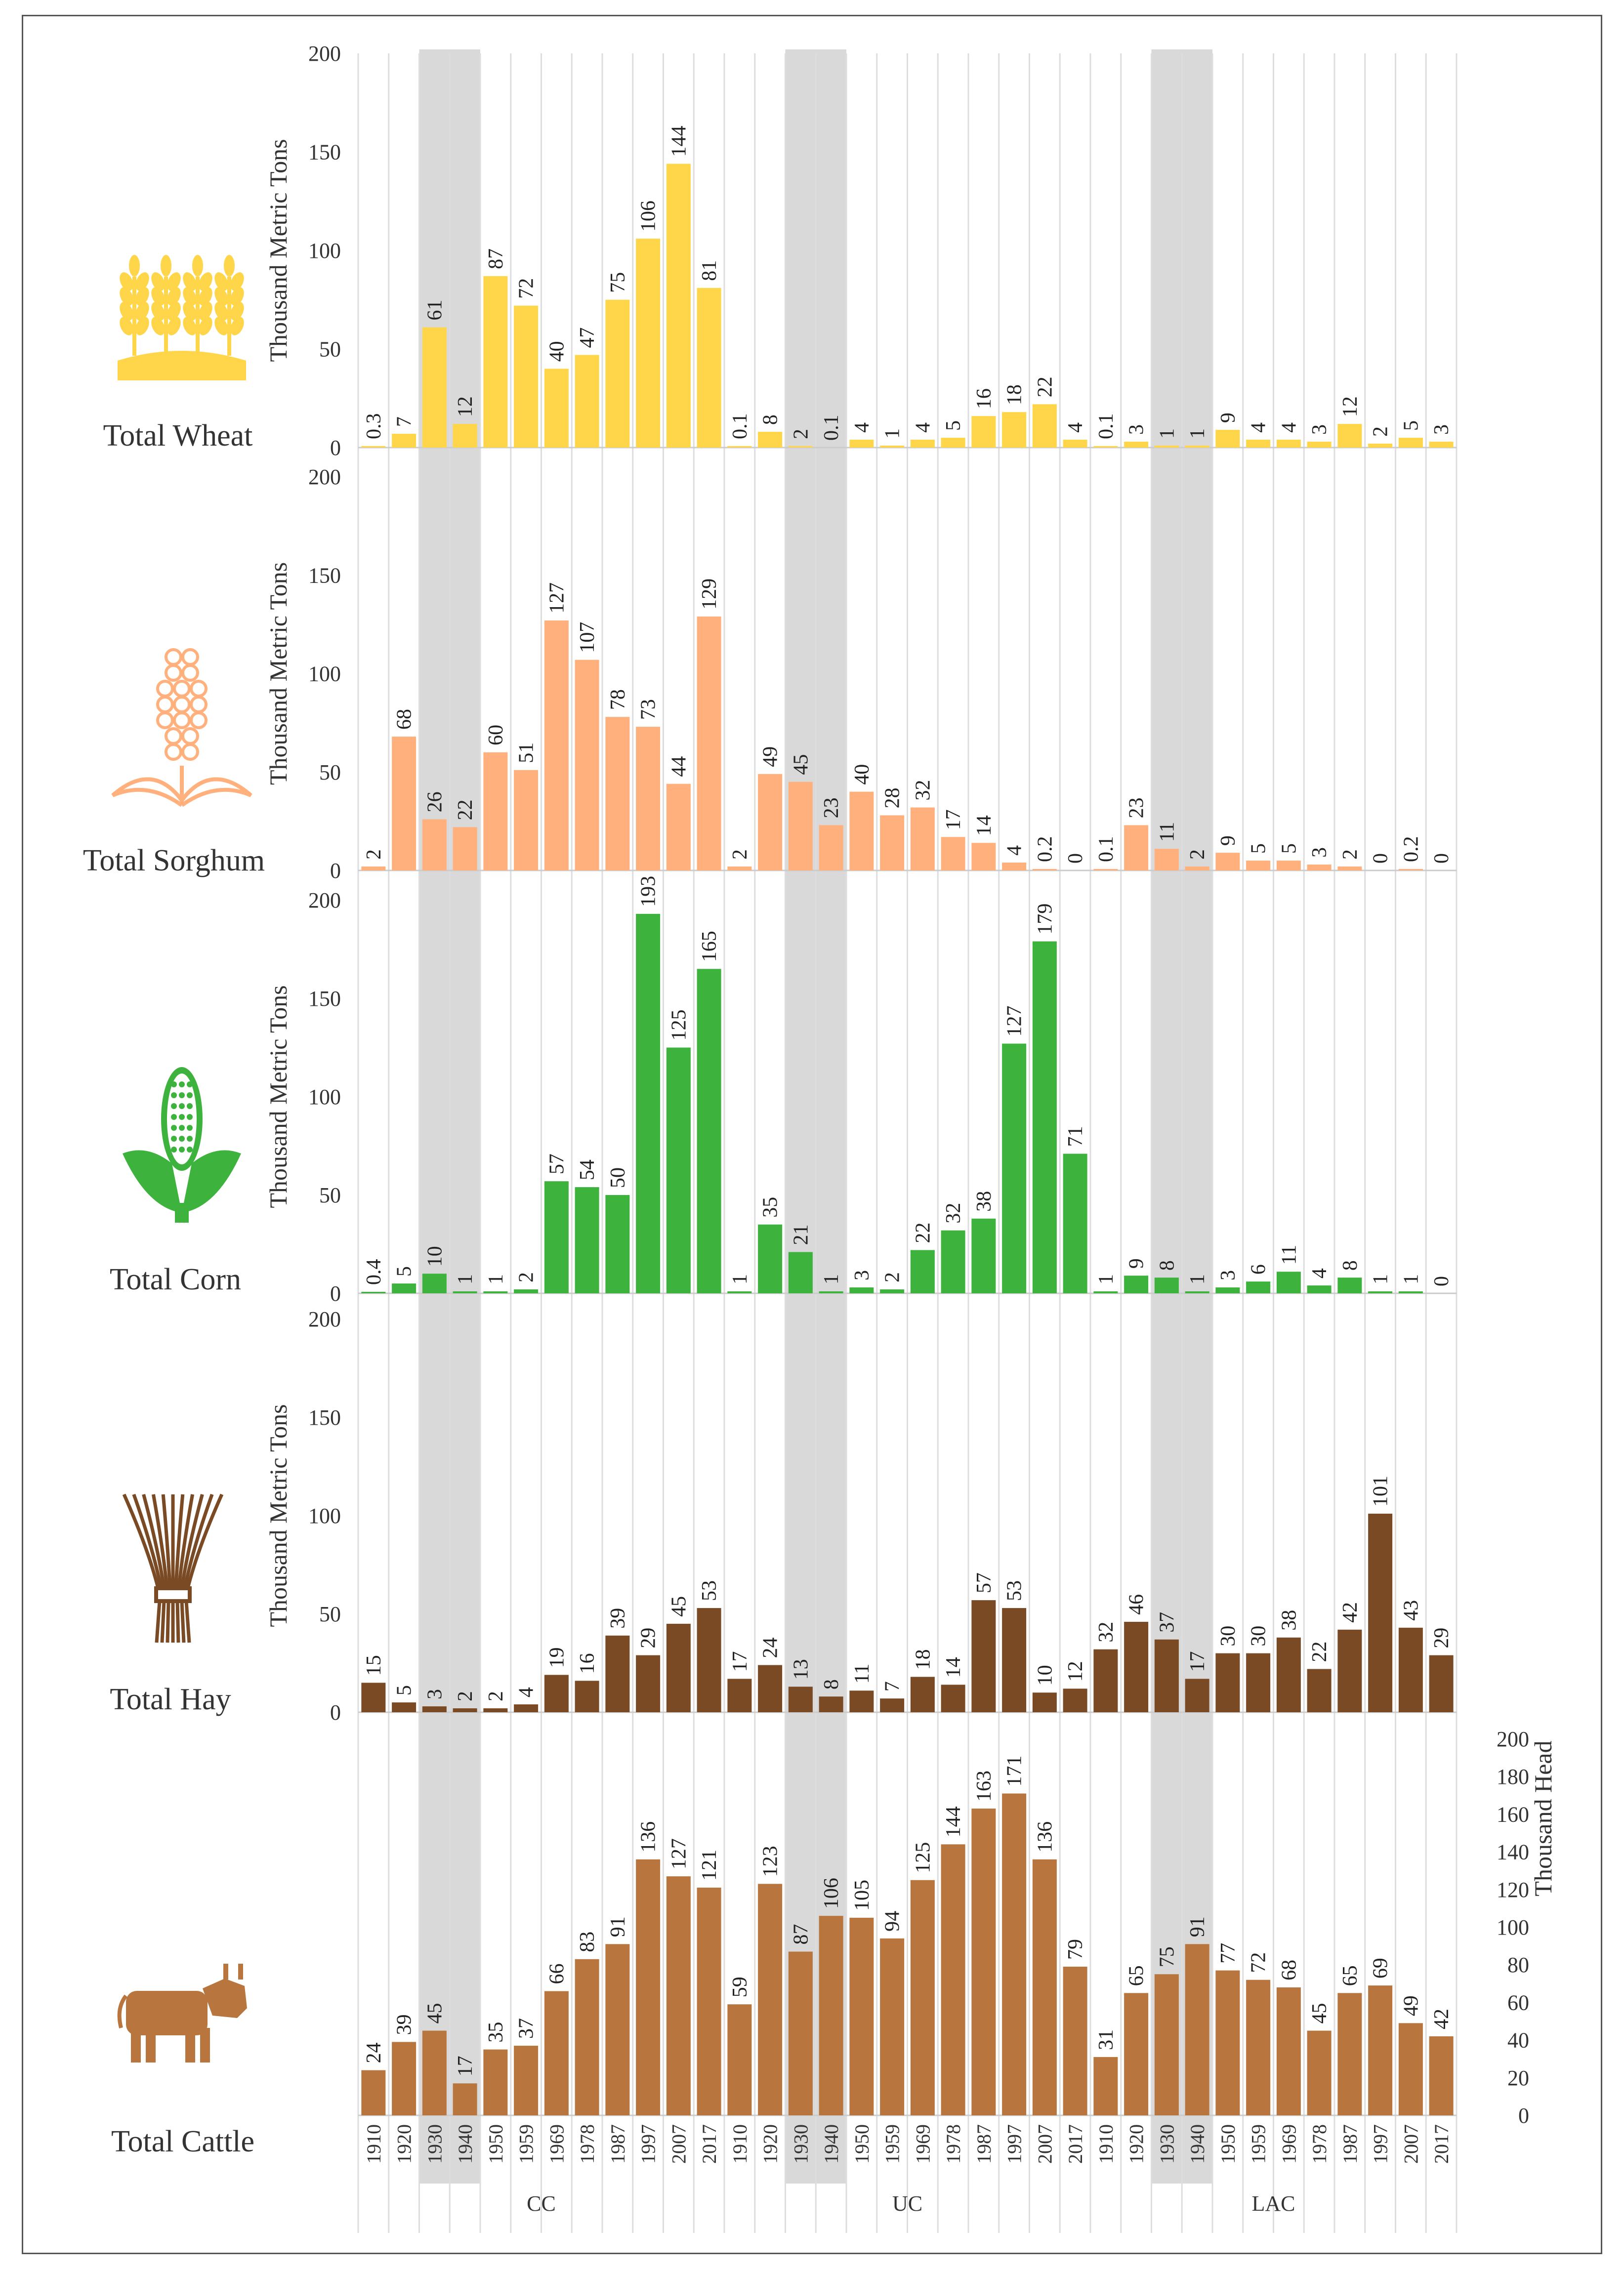  What do you see at coordinates (678, 1025) in the screenshot?
I see `total-corn-value-label: 125` at bounding box center [678, 1025].